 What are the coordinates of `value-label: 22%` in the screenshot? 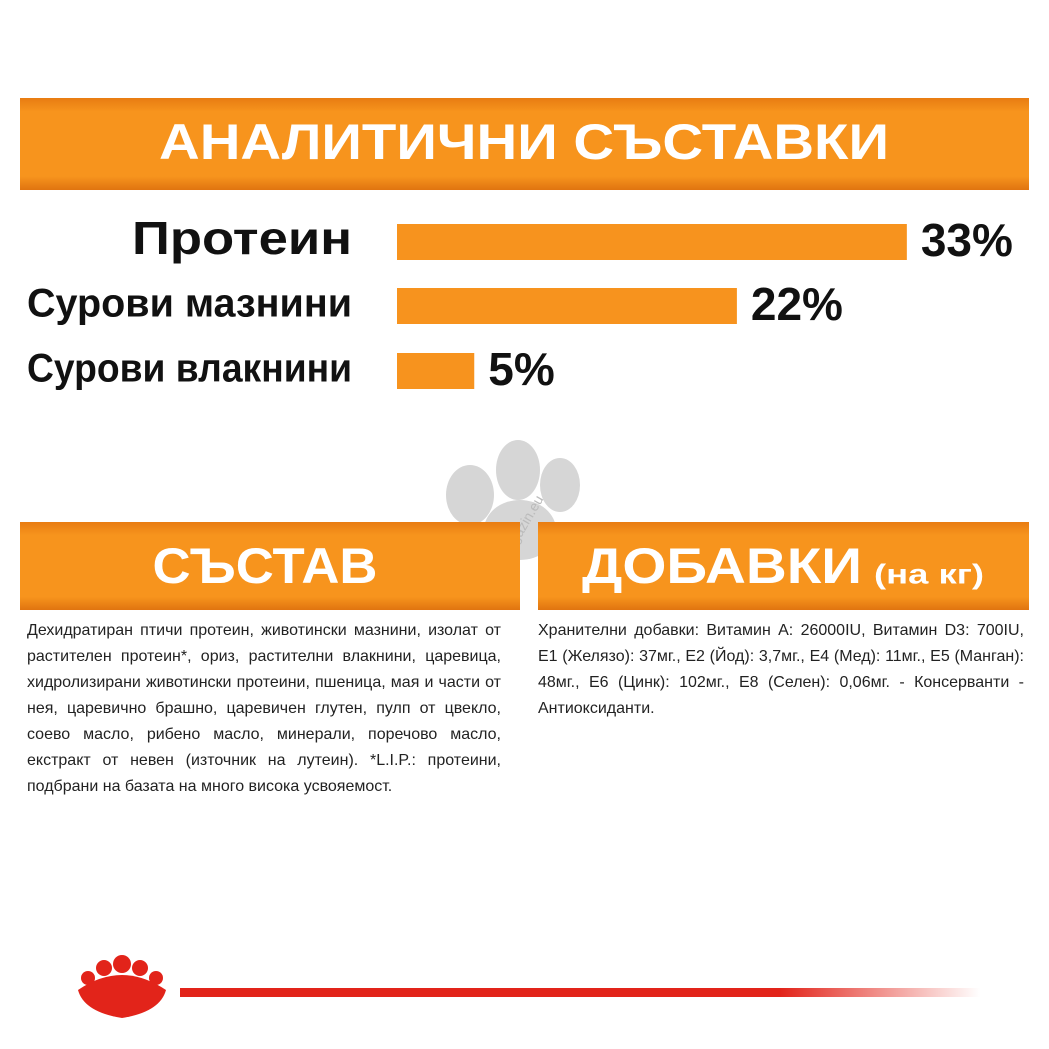 It's located at (797, 304).